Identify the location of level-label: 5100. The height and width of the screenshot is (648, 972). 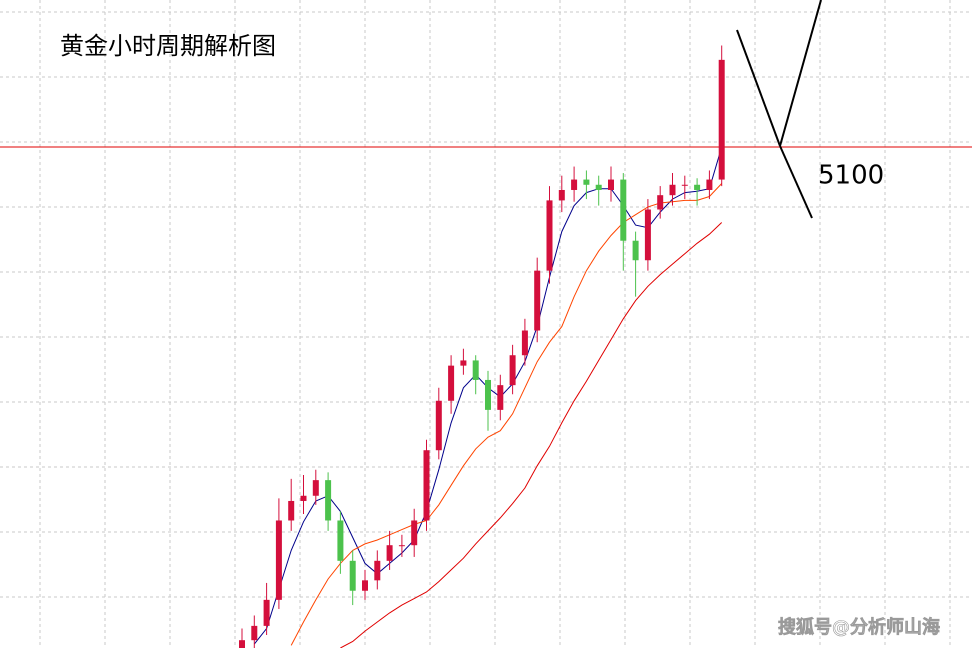
(851, 176).